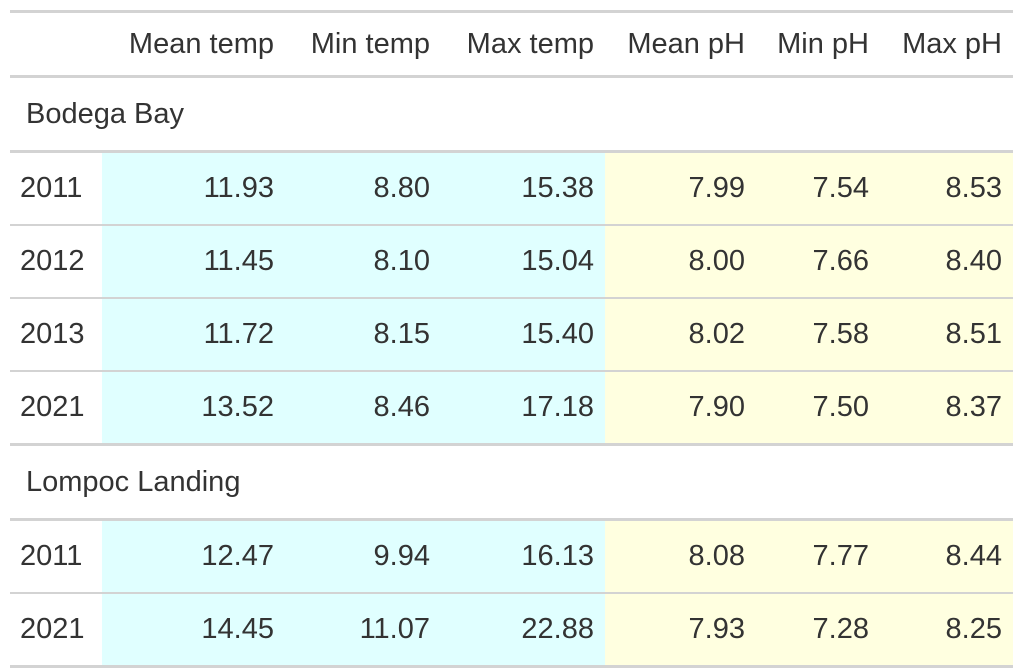  What do you see at coordinates (56, 262) in the screenshot?
I see `row-year: 2012` at bounding box center [56, 262].